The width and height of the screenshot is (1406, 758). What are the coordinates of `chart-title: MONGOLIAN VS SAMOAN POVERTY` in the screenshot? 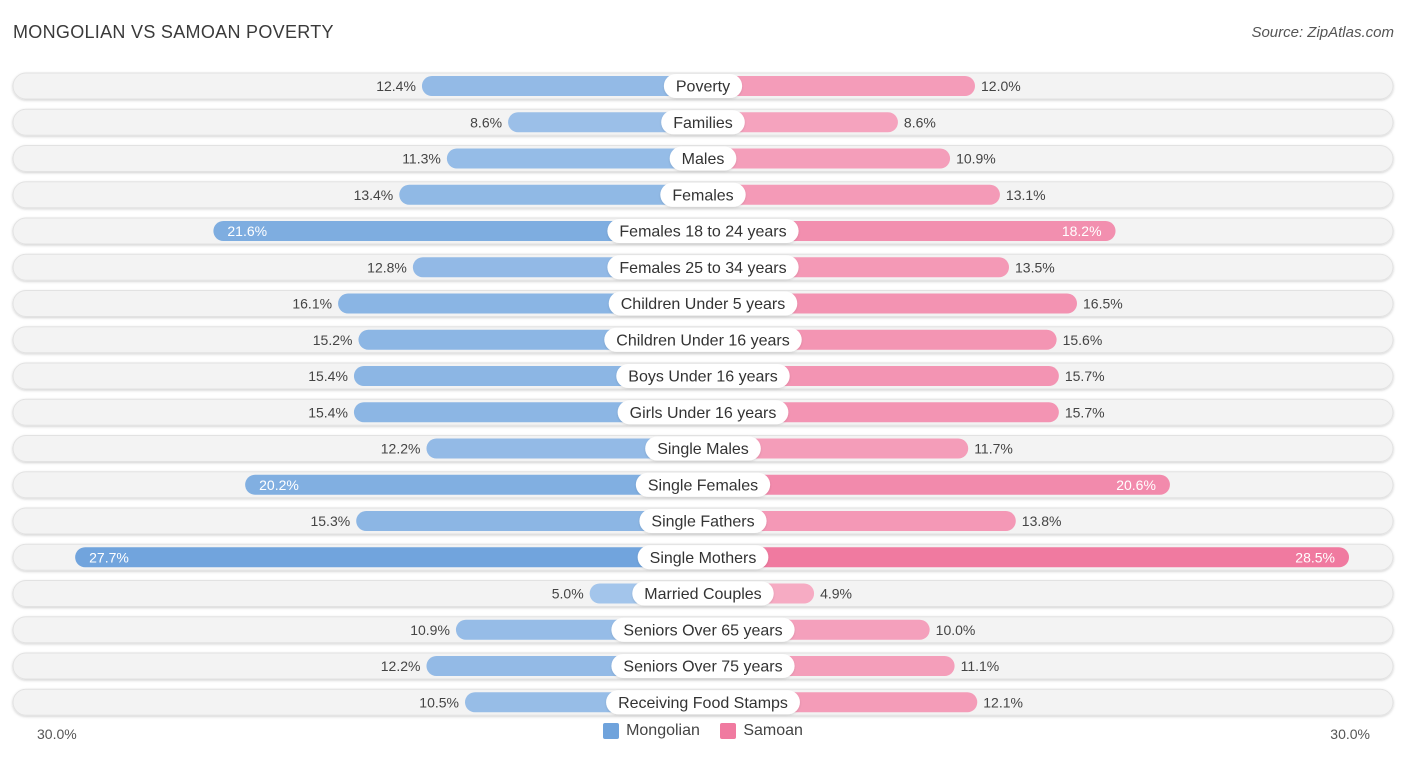 It's located at (173, 32).